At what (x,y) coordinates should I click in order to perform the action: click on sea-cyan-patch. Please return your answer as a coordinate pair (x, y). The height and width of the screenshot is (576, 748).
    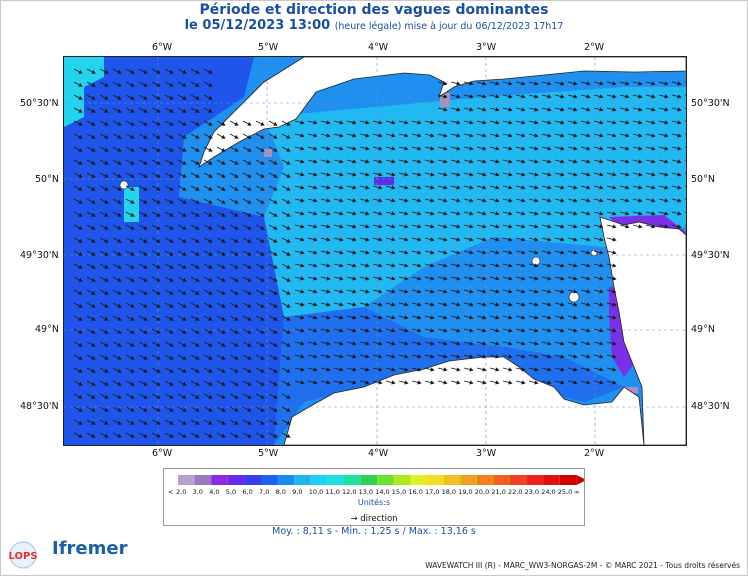
    Looking at the image, I should click on (84, 92).